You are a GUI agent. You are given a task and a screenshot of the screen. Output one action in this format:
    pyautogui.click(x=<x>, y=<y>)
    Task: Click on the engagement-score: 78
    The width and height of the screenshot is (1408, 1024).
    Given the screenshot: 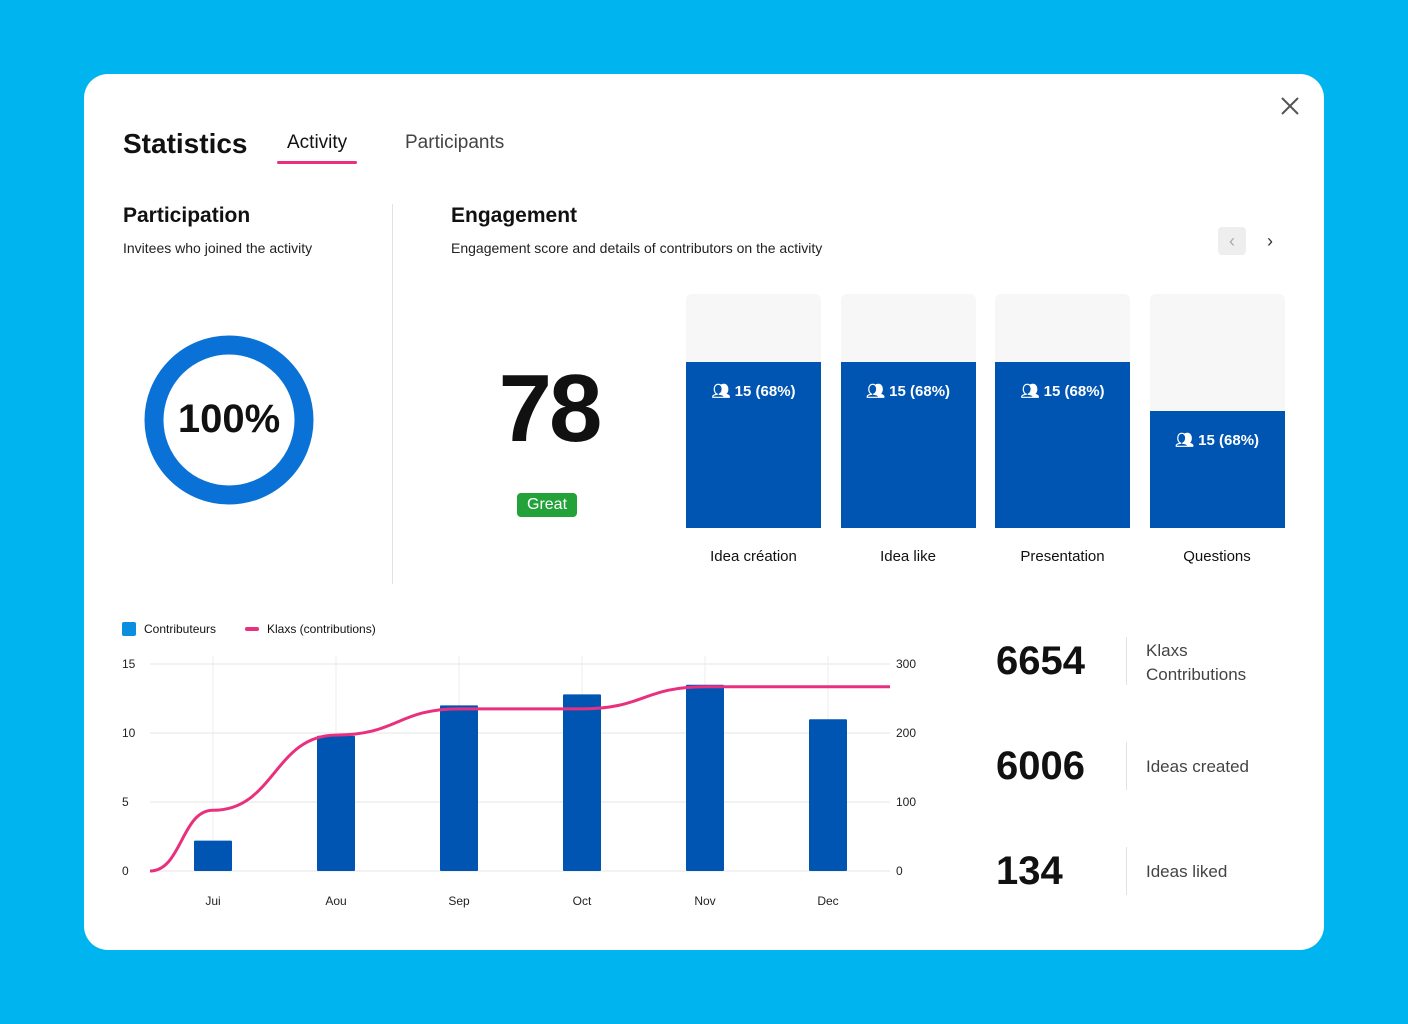 What is the action you would take?
    pyautogui.click(x=550, y=408)
    